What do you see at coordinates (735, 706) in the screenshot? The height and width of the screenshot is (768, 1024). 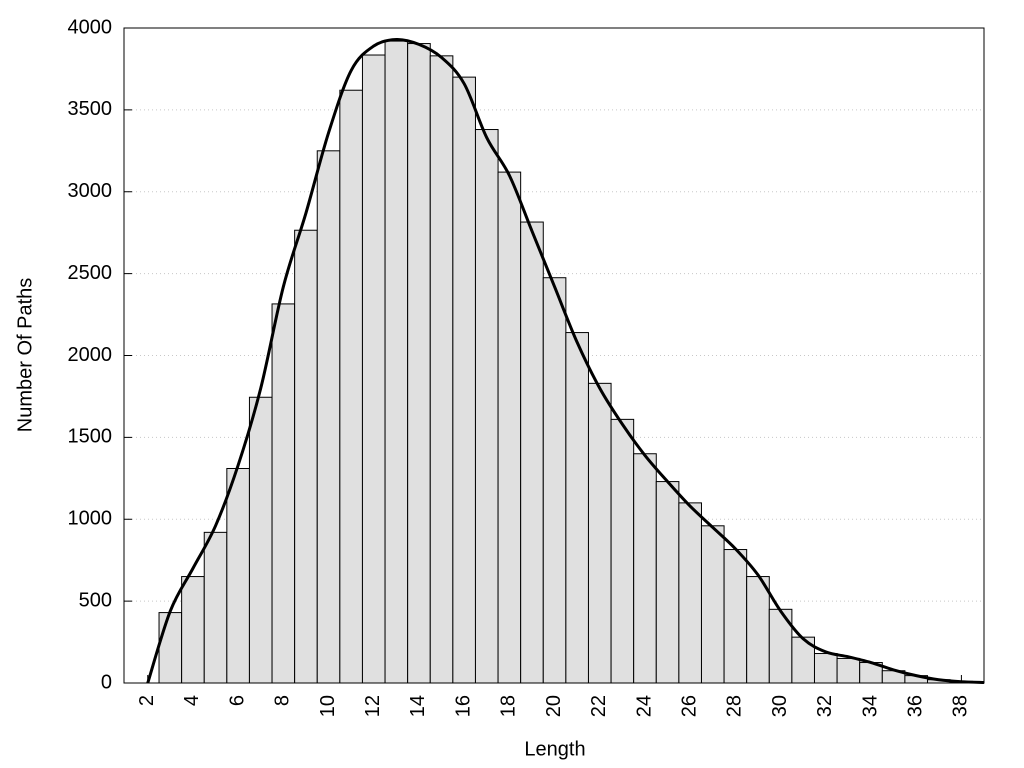 I see `x-tick-label: 28` at bounding box center [735, 706].